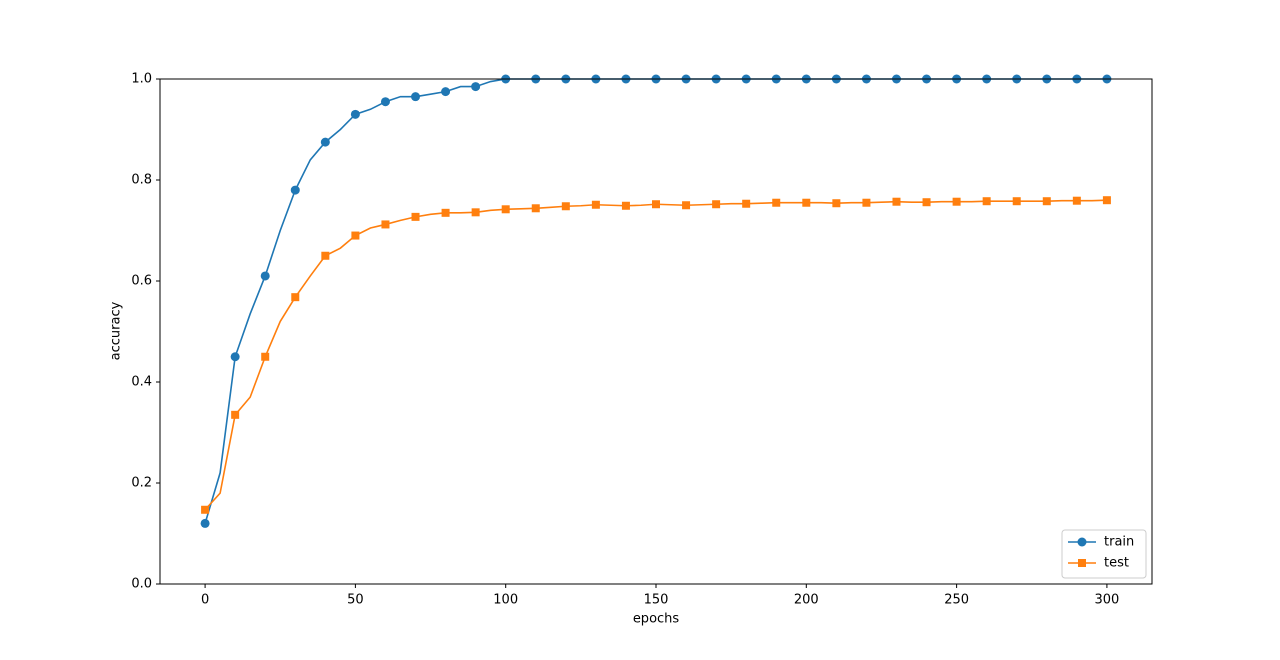 Image resolution: width=1280 pixels, height=660 pixels. What do you see at coordinates (1116, 563) in the screenshot?
I see `legend-label: test` at bounding box center [1116, 563].